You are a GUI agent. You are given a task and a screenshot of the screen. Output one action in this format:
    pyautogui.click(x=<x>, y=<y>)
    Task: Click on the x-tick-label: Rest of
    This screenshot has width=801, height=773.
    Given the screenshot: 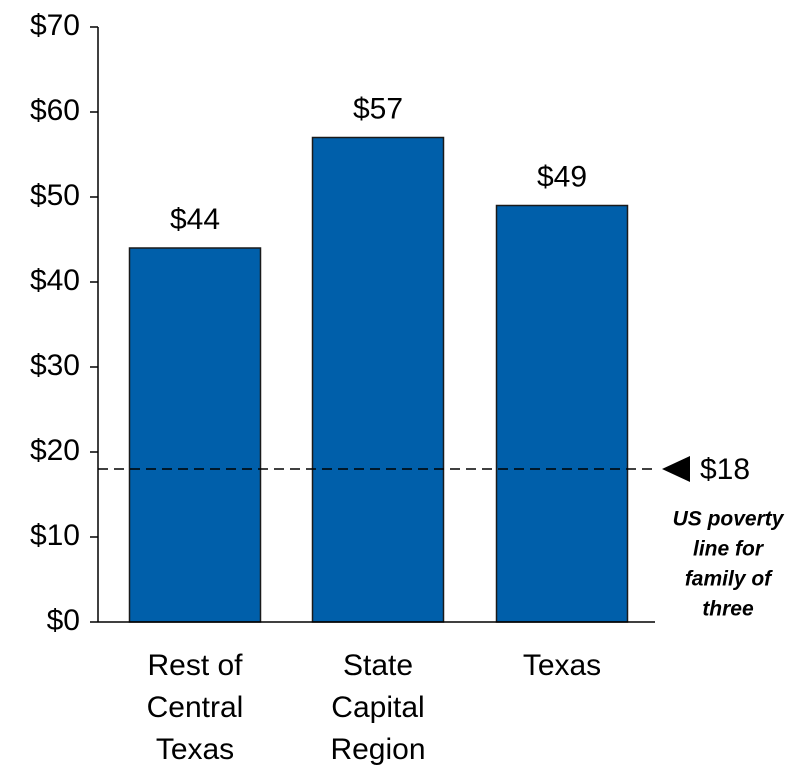 What is the action you would take?
    pyautogui.click(x=195, y=665)
    